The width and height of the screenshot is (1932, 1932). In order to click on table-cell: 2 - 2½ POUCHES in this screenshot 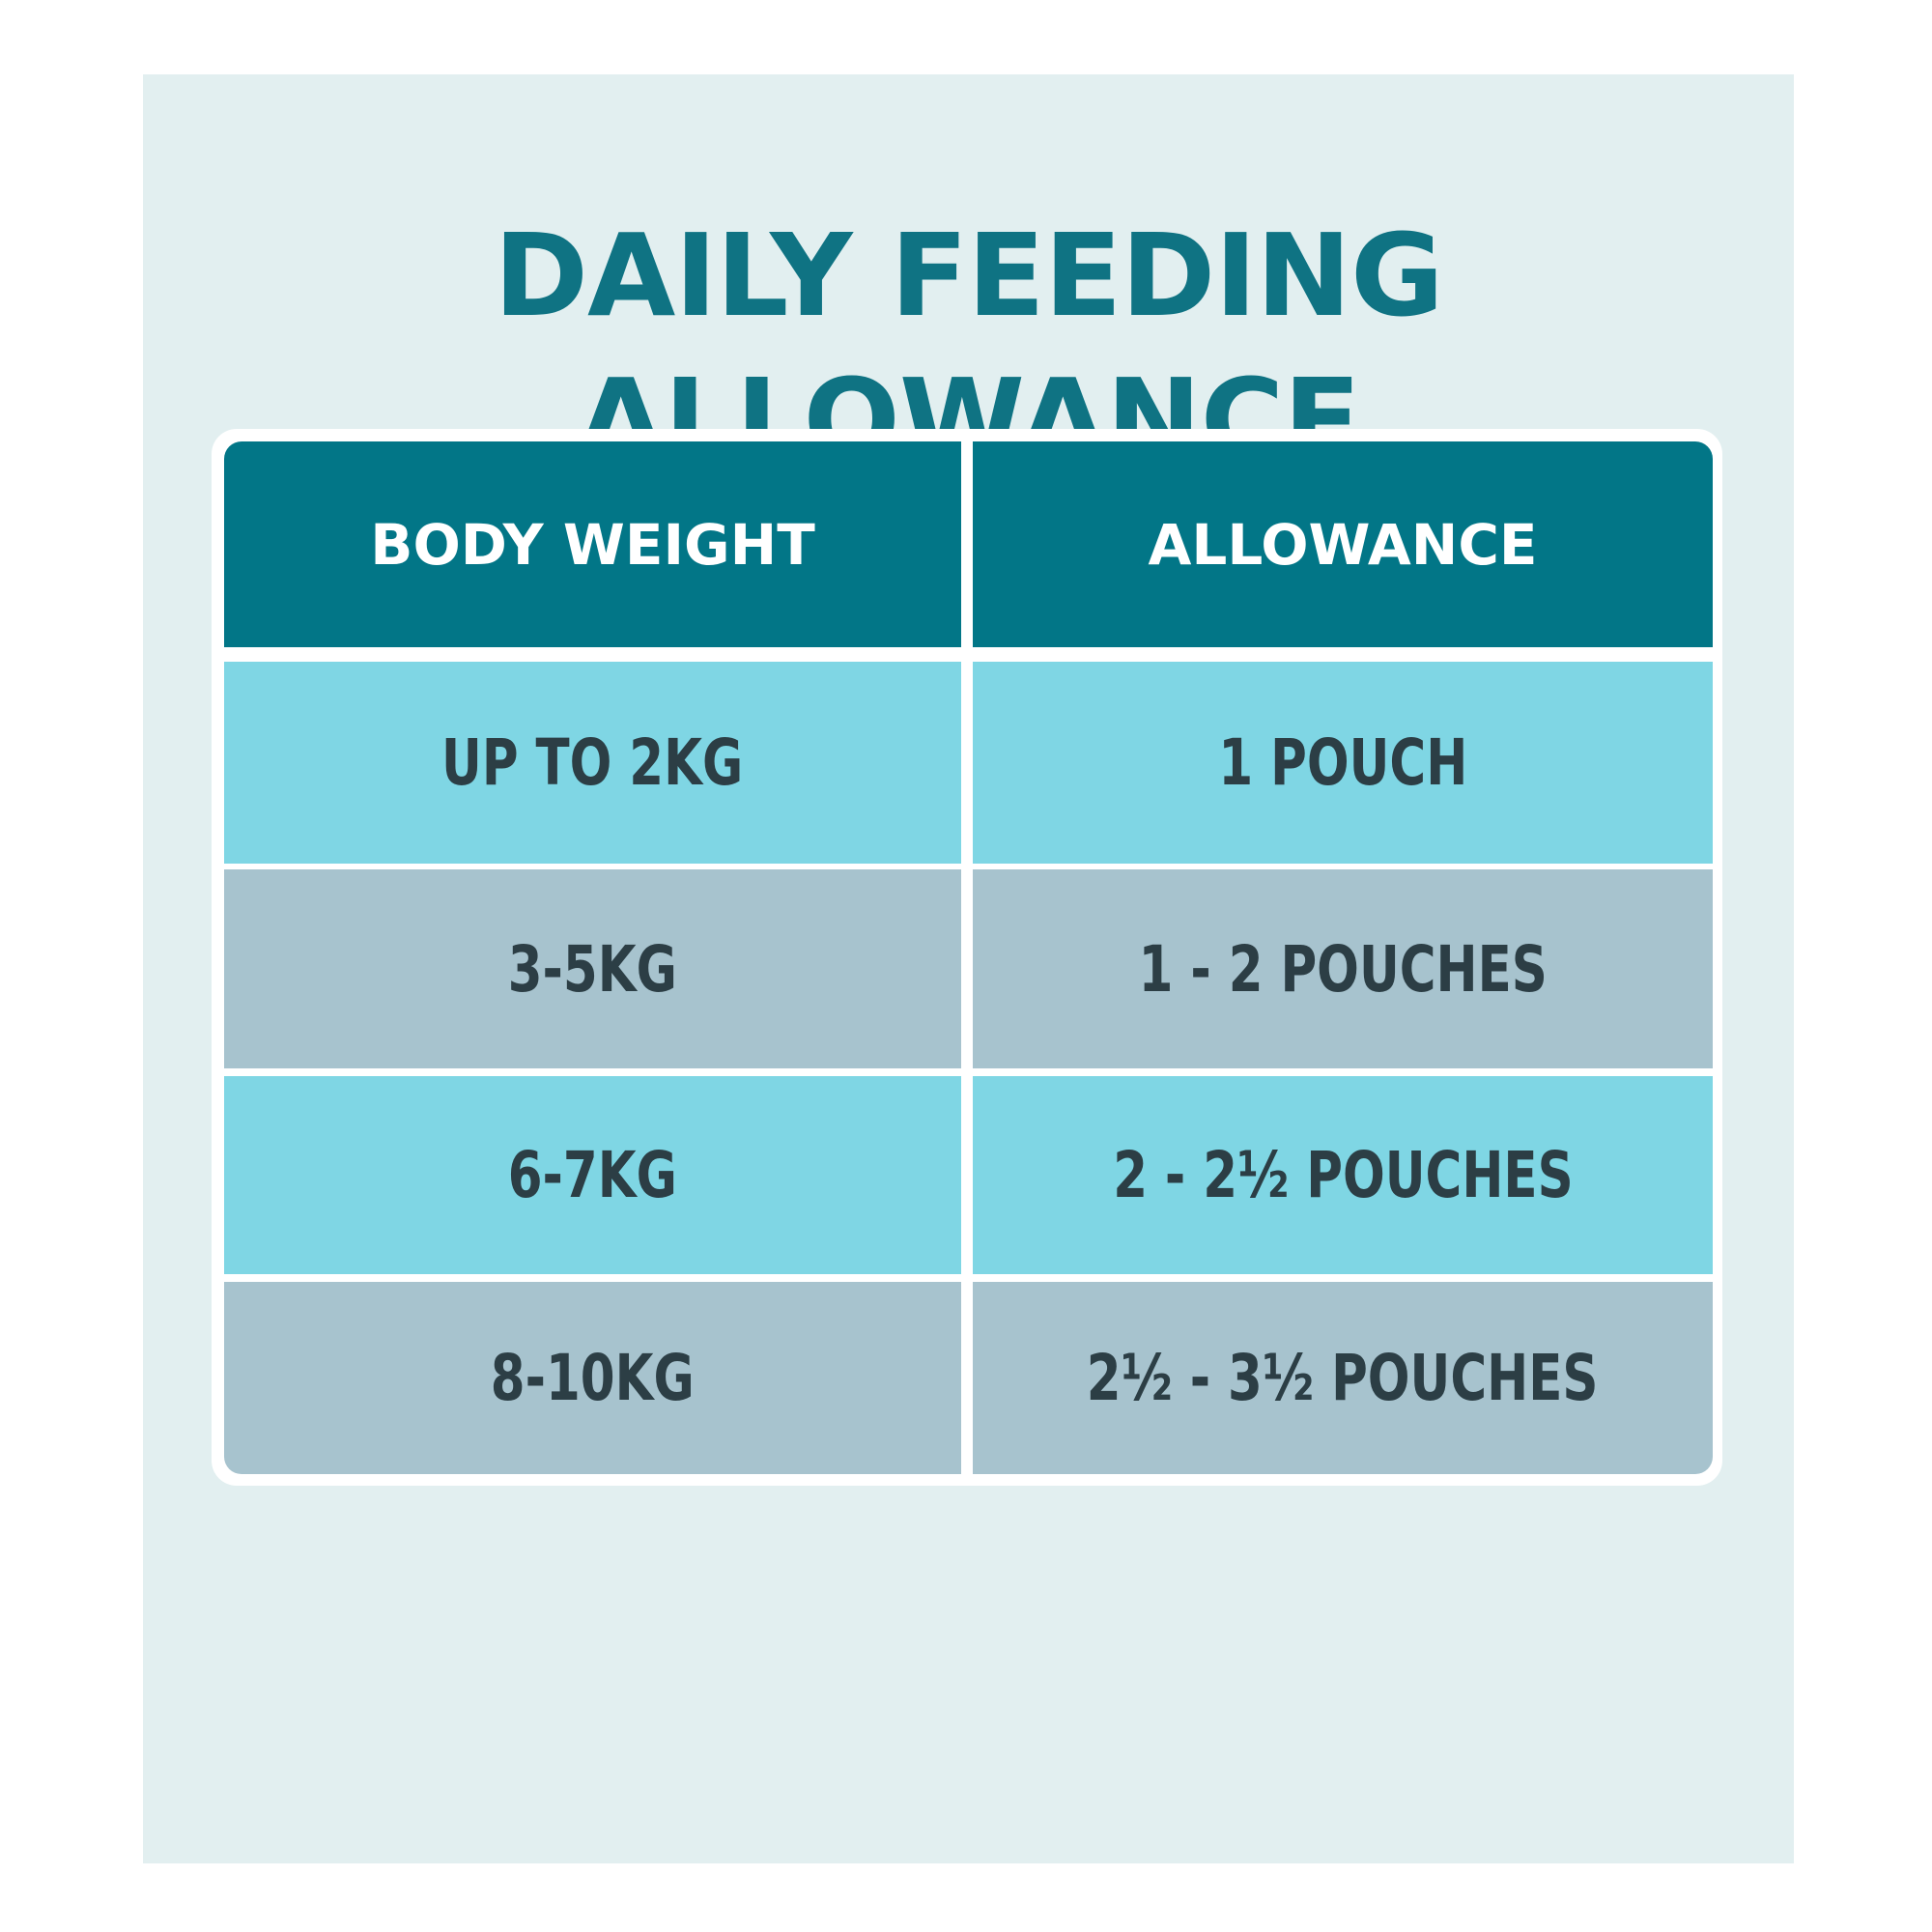, I will do `click(1343, 1175)`.